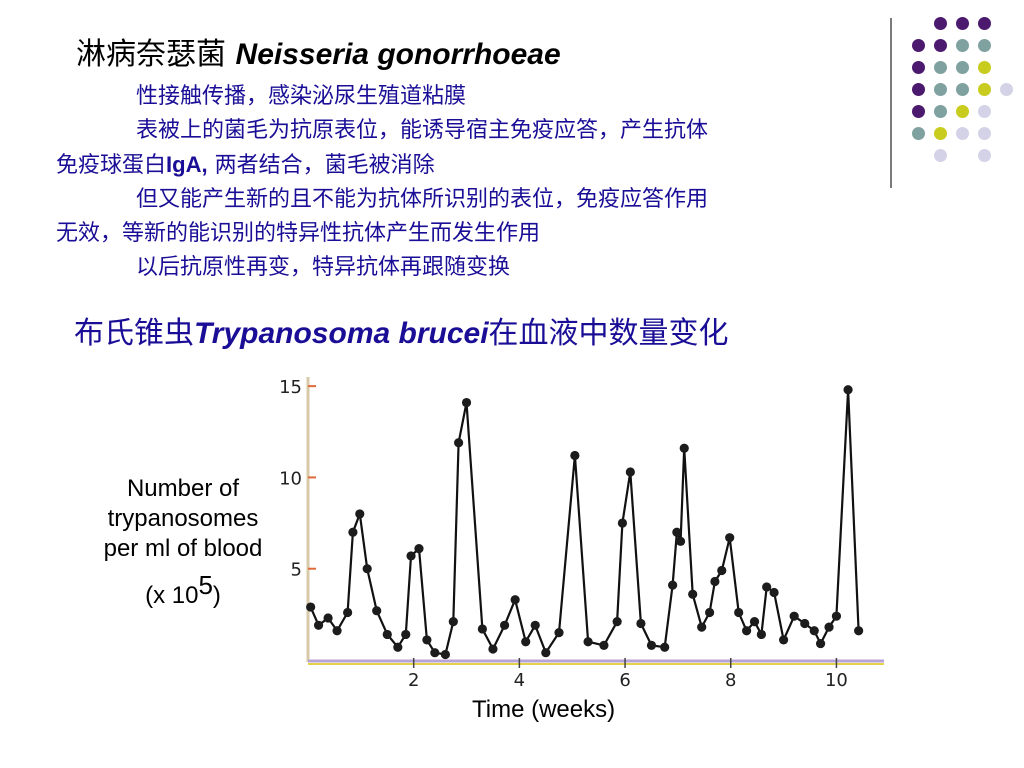  I want to click on y-axis-unit-exponent: 5, so click(205, 585).